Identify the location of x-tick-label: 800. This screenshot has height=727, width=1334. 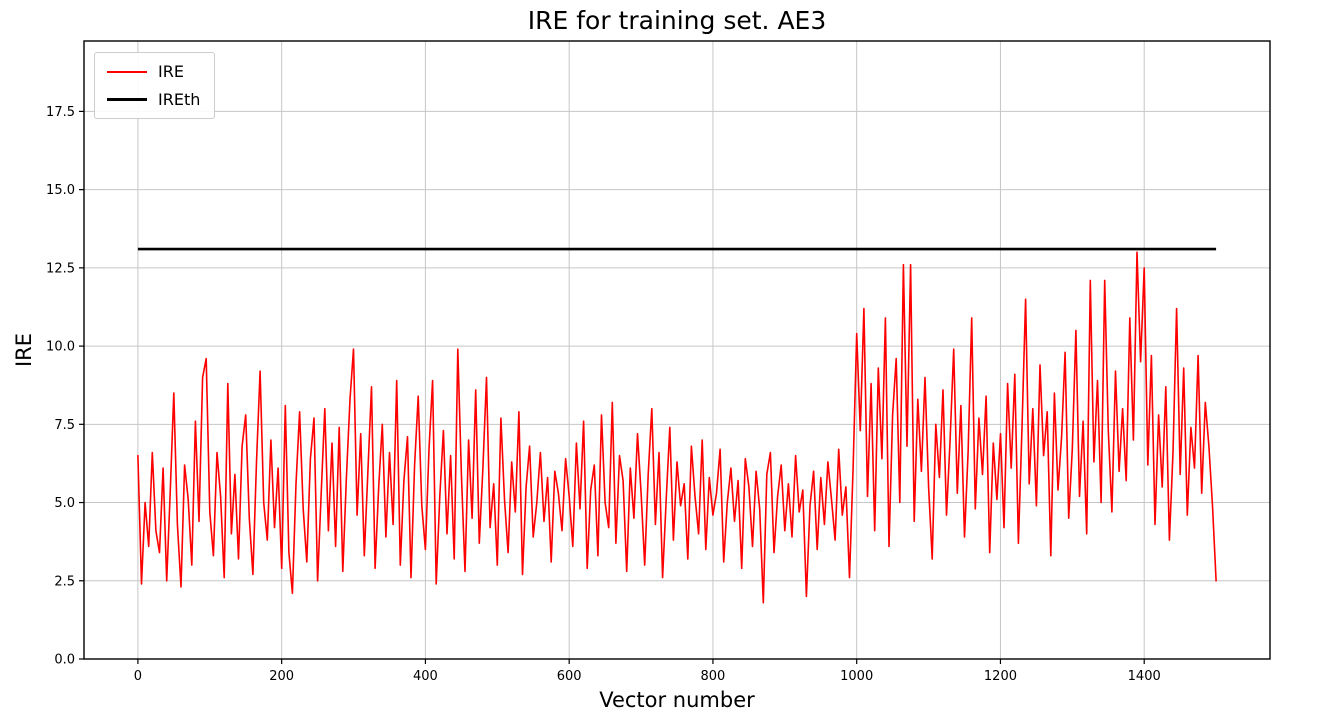
(713, 676).